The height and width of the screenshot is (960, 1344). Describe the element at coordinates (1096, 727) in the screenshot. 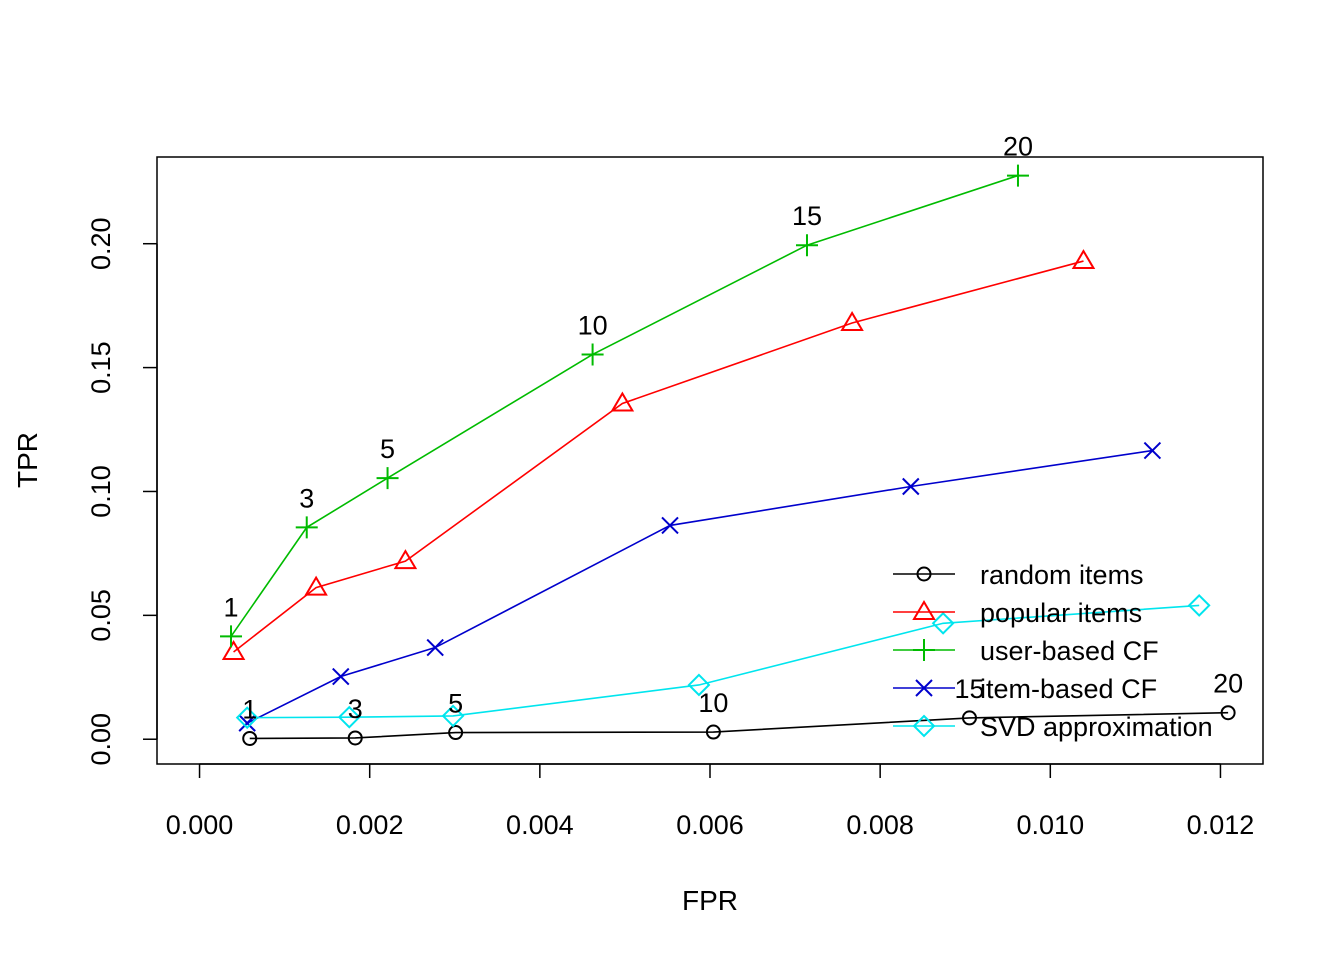

I see `legend-label: SVD approximation` at that location.